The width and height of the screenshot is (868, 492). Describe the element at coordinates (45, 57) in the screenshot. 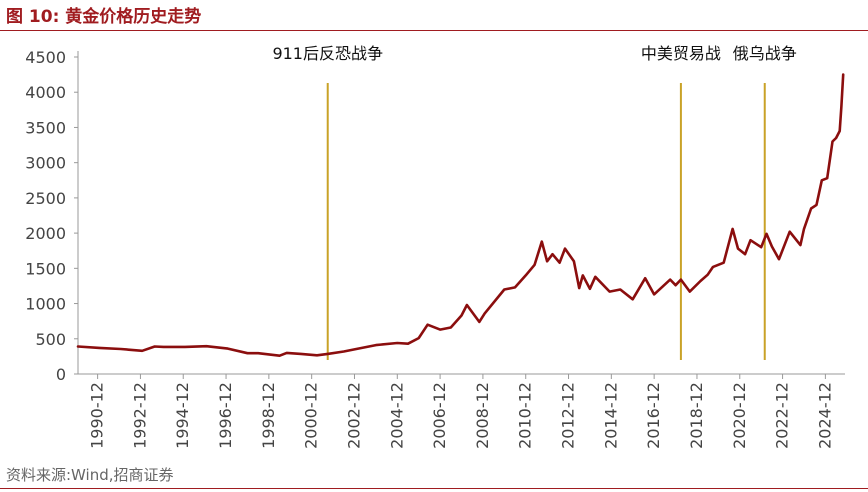

I see `y-tick-label: 4500` at that location.